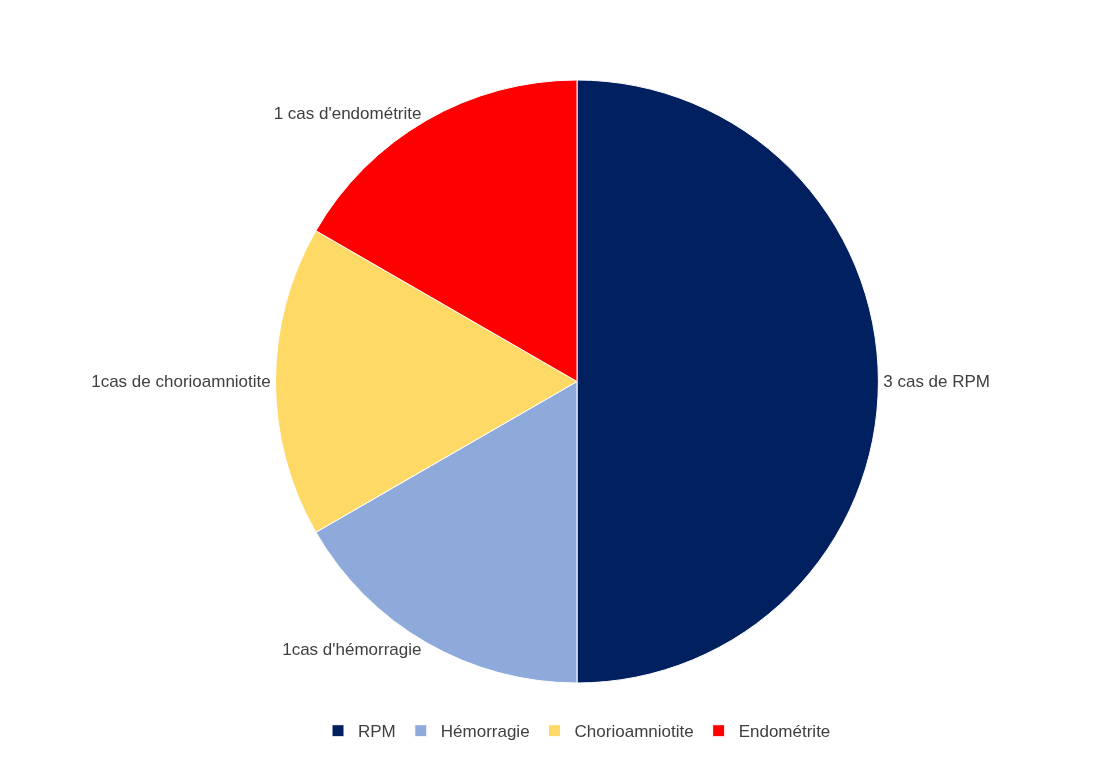  What do you see at coordinates (352, 650) in the screenshot?
I see `data-label: 1cas d'hémorragie` at bounding box center [352, 650].